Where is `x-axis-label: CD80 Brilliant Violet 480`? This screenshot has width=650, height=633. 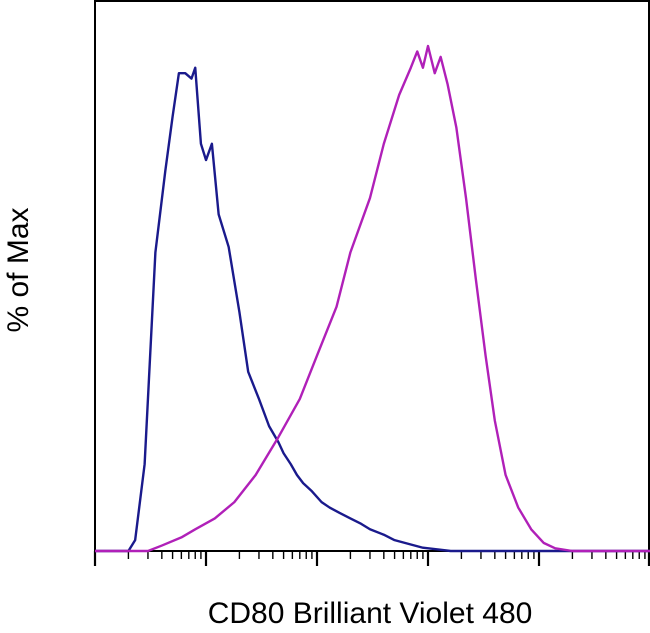 x-axis-label: CD80 Brilliant Violet 480 is located at coordinates (370, 613).